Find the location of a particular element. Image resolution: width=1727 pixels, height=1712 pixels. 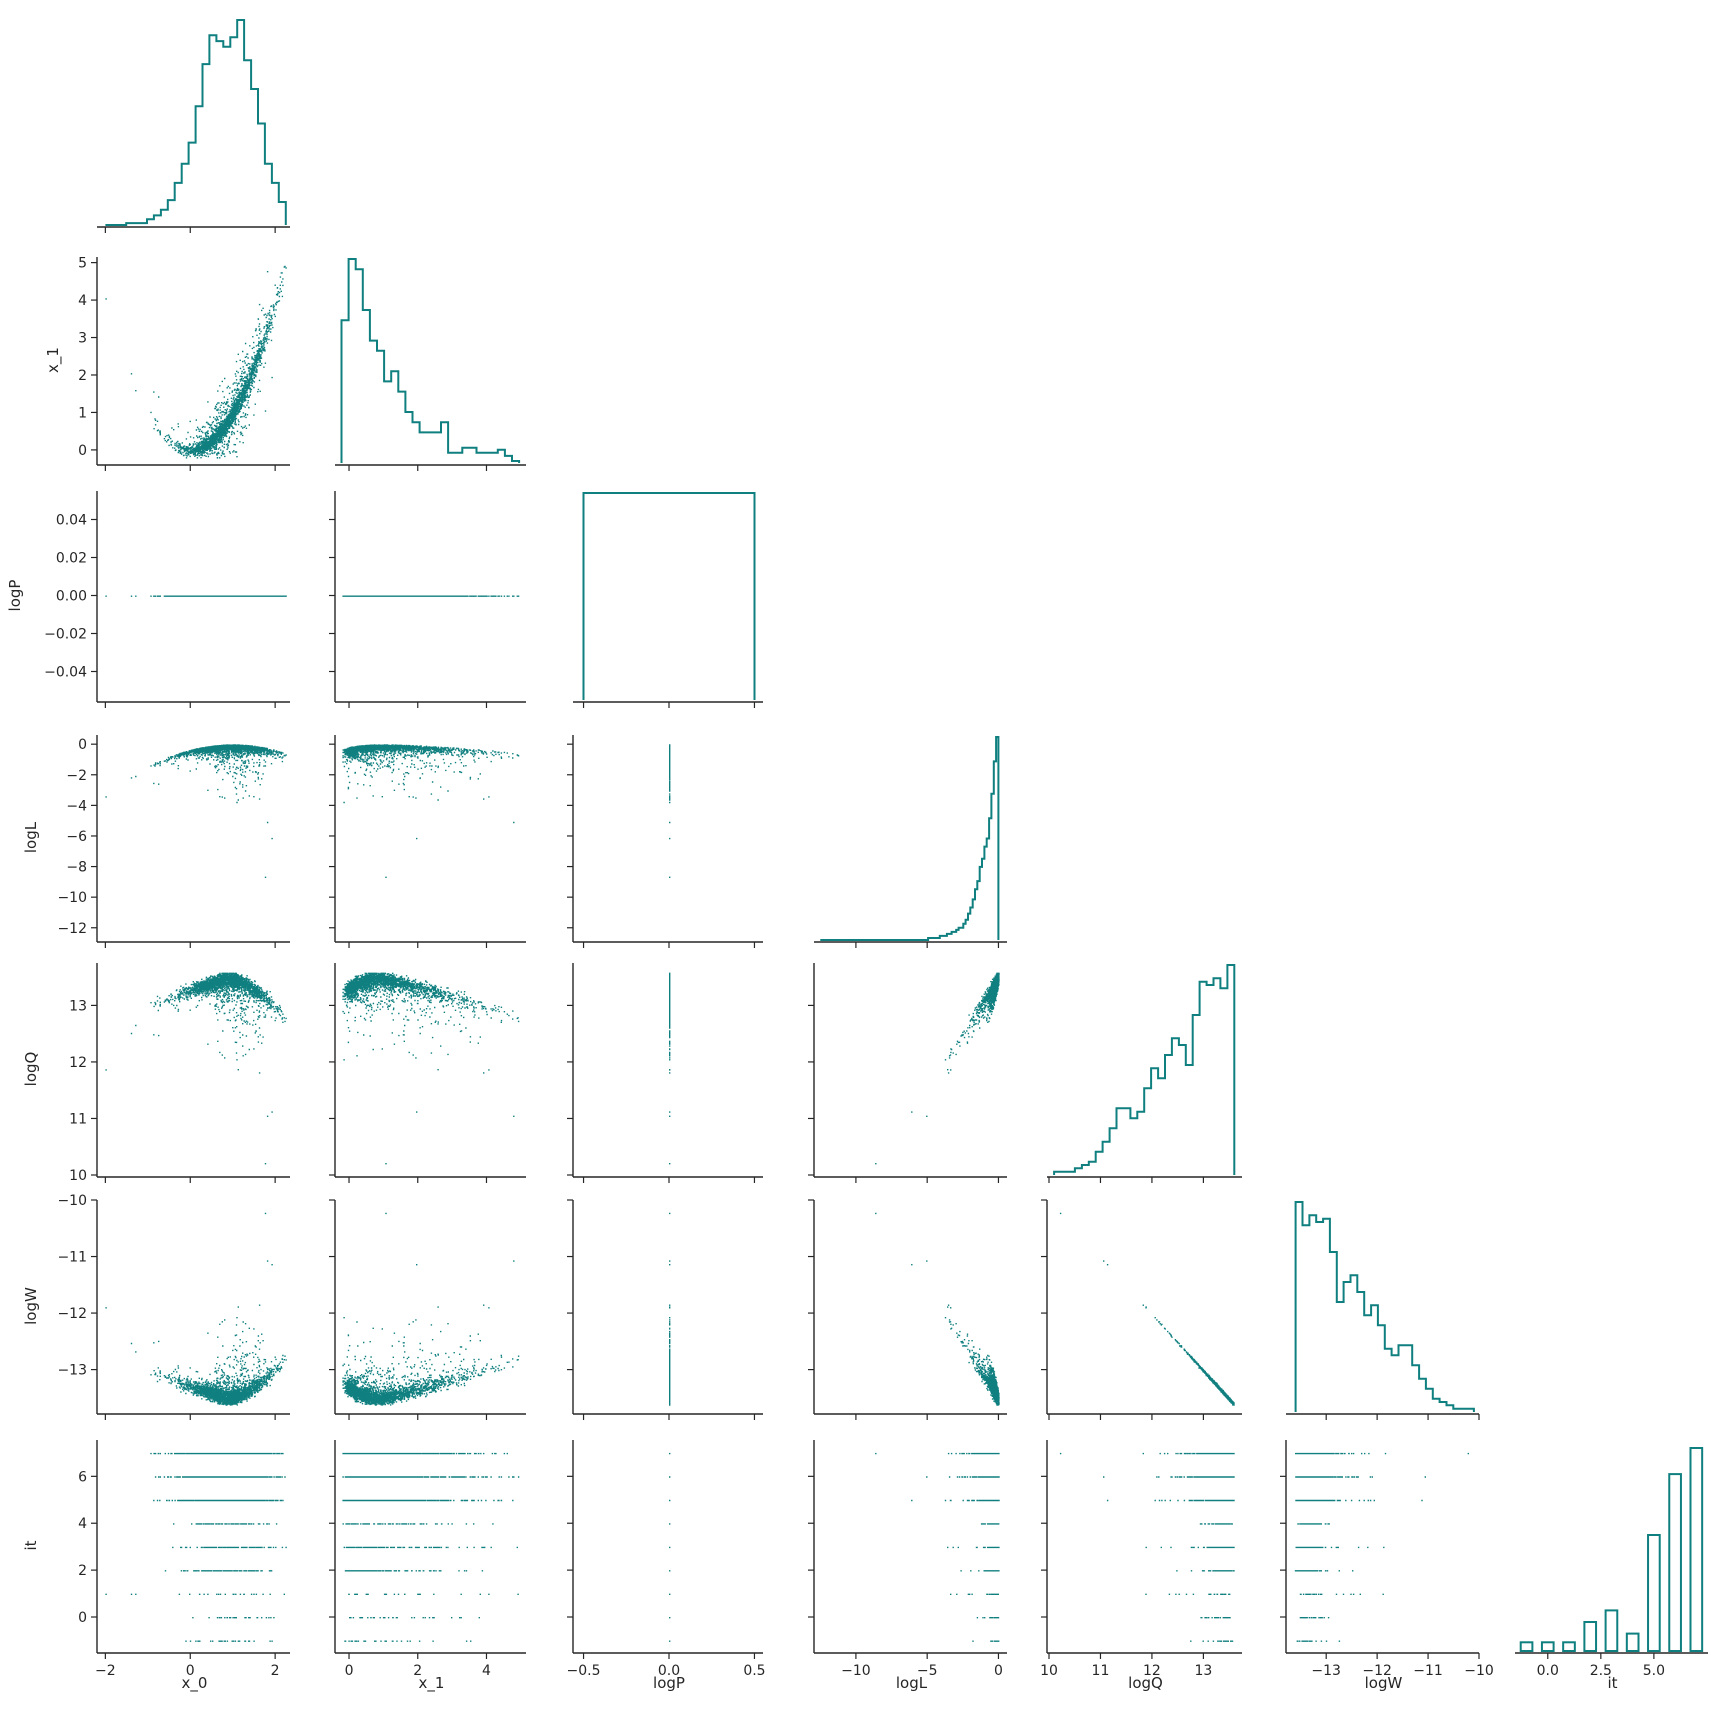

x-tick-label: 5.0 is located at coordinates (1654, 1671).